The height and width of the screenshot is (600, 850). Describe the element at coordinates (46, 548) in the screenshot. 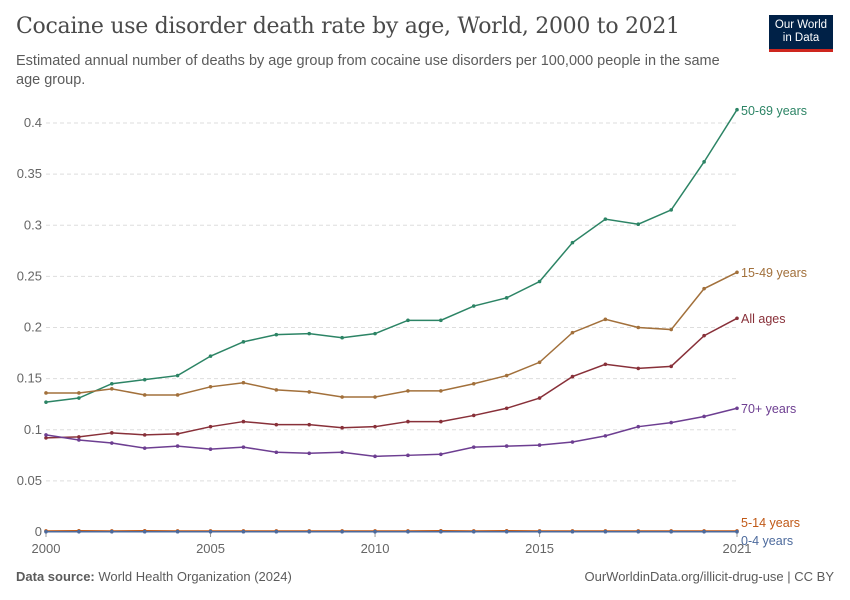

I see `x-tick-label: 2000` at that location.